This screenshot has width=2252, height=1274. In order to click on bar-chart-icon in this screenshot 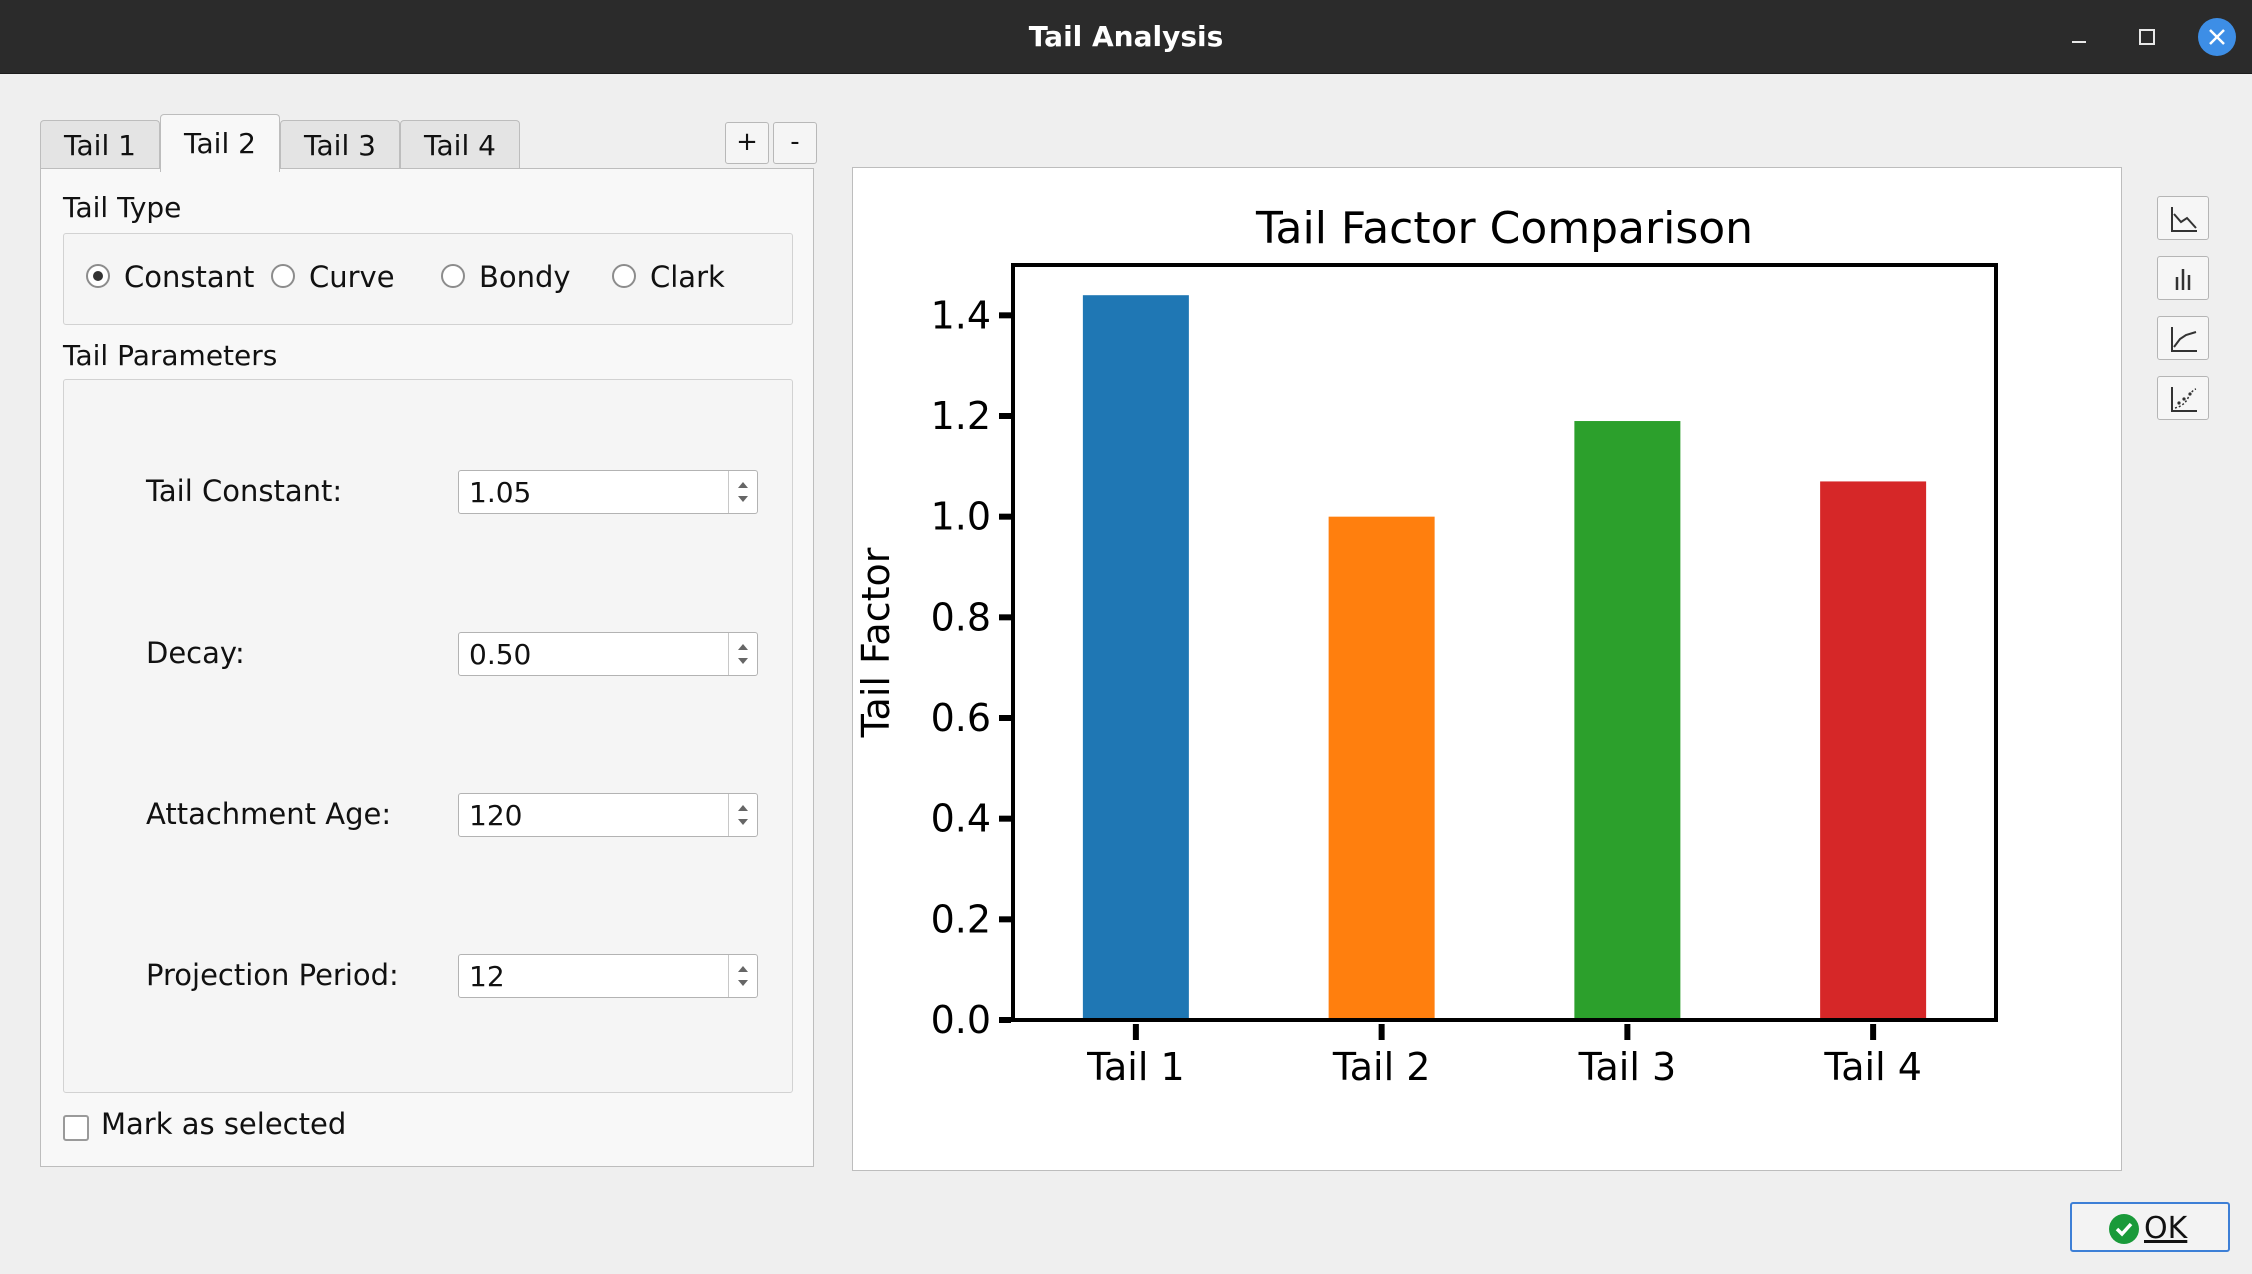, I will do `click(2183, 279)`.